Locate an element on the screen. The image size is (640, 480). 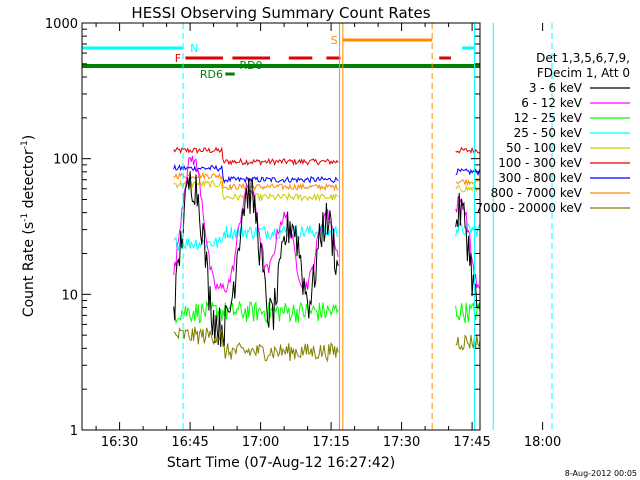
x-tick-label: 17:00 is located at coordinates (260, 442).